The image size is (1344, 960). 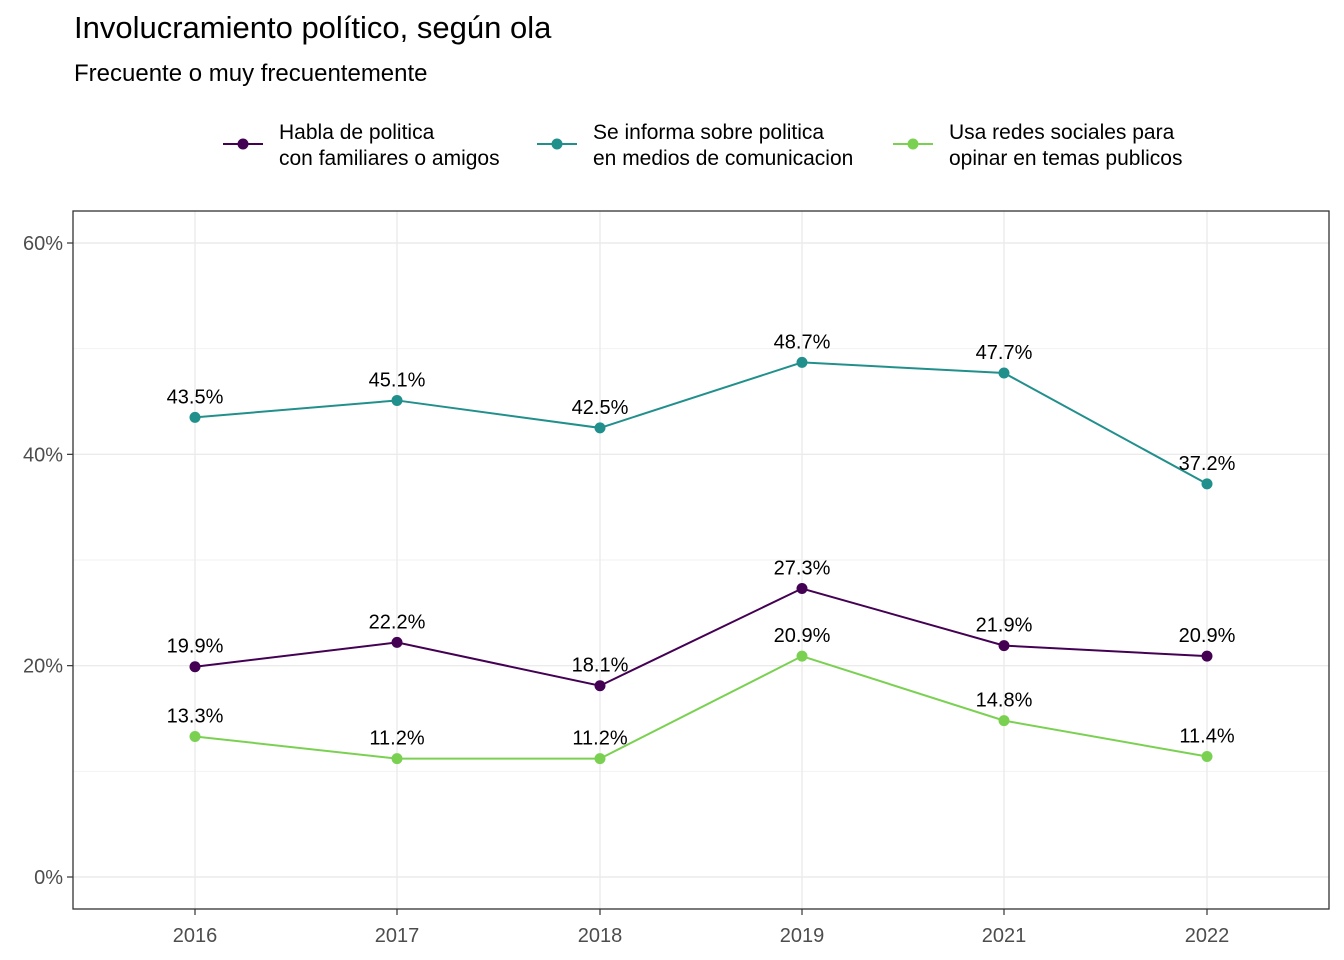 What do you see at coordinates (397, 622) in the screenshot?
I see `data-label: 22.2%` at bounding box center [397, 622].